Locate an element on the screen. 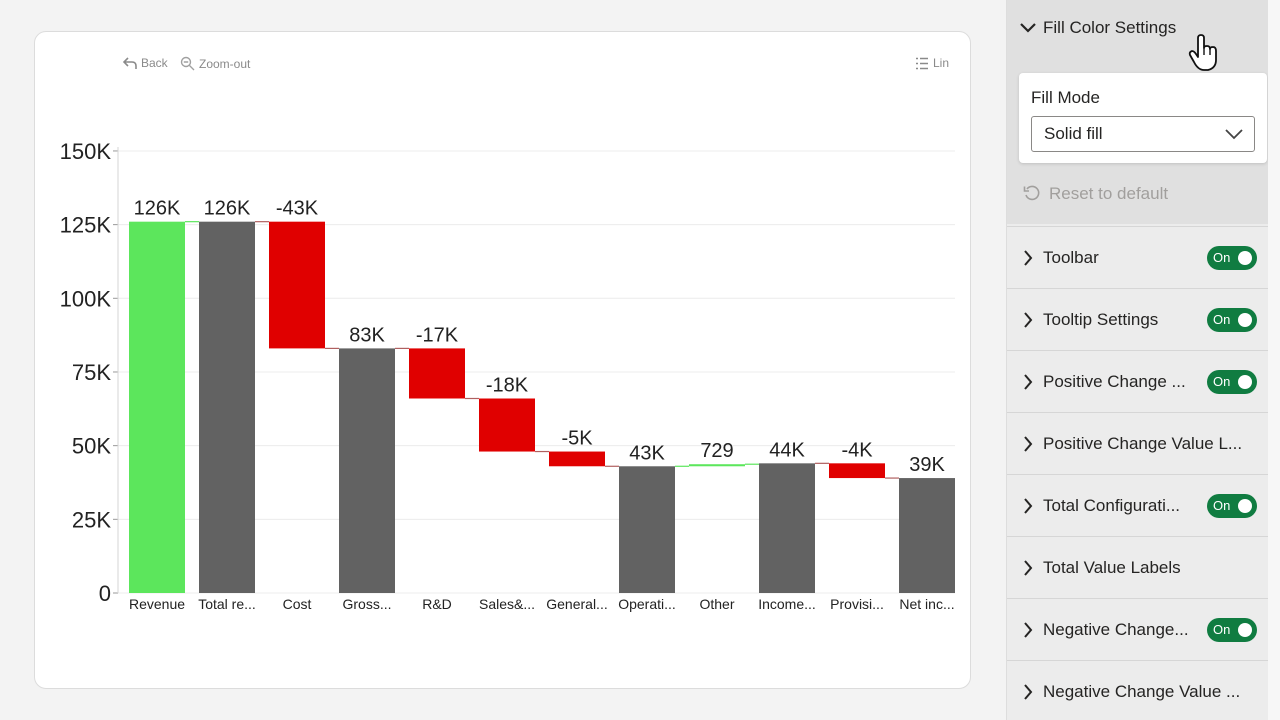 The height and width of the screenshot is (720, 1280). fill-mode-select: Solid fill is located at coordinates (1143, 134).